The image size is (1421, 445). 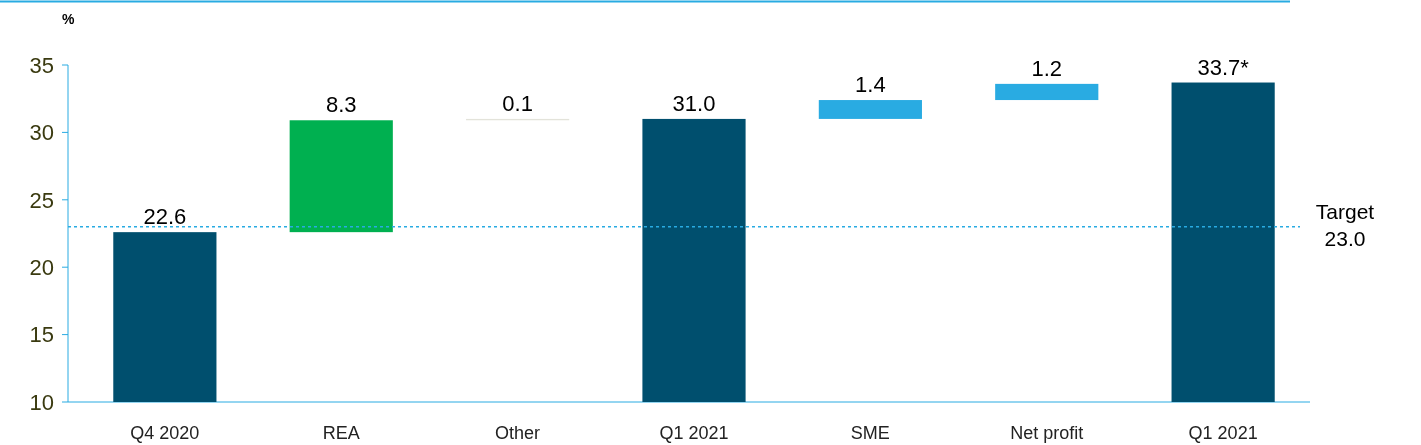 What do you see at coordinates (518, 433) in the screenshot?
I see `x-tick-label: Other` at bounding box center [518, 433].